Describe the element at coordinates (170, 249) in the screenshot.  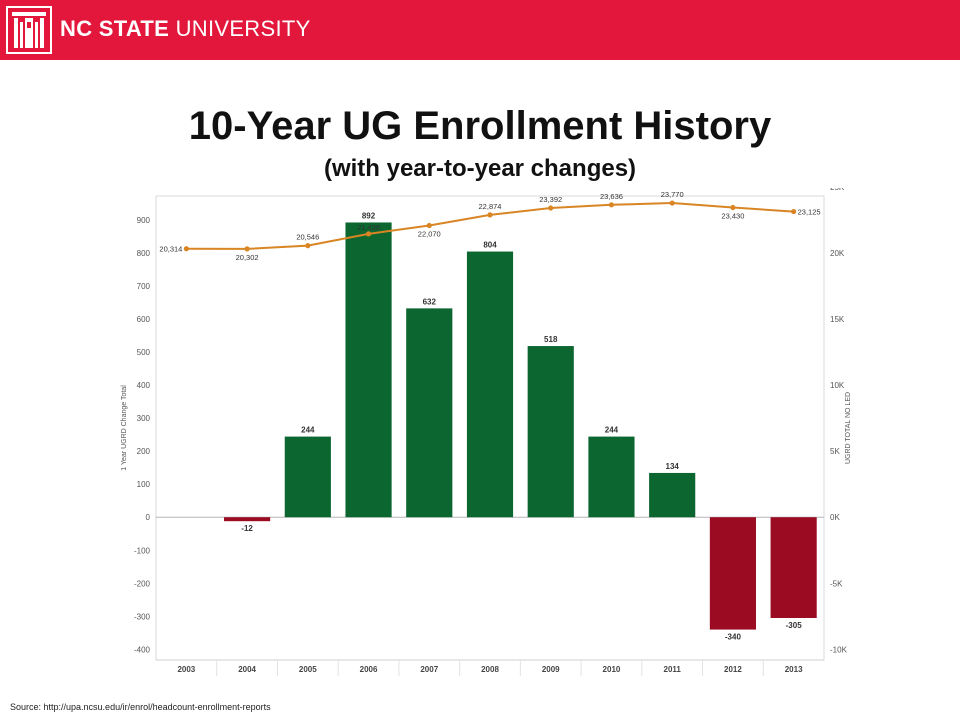
I see `line-label-2003: 20,314` at that location.